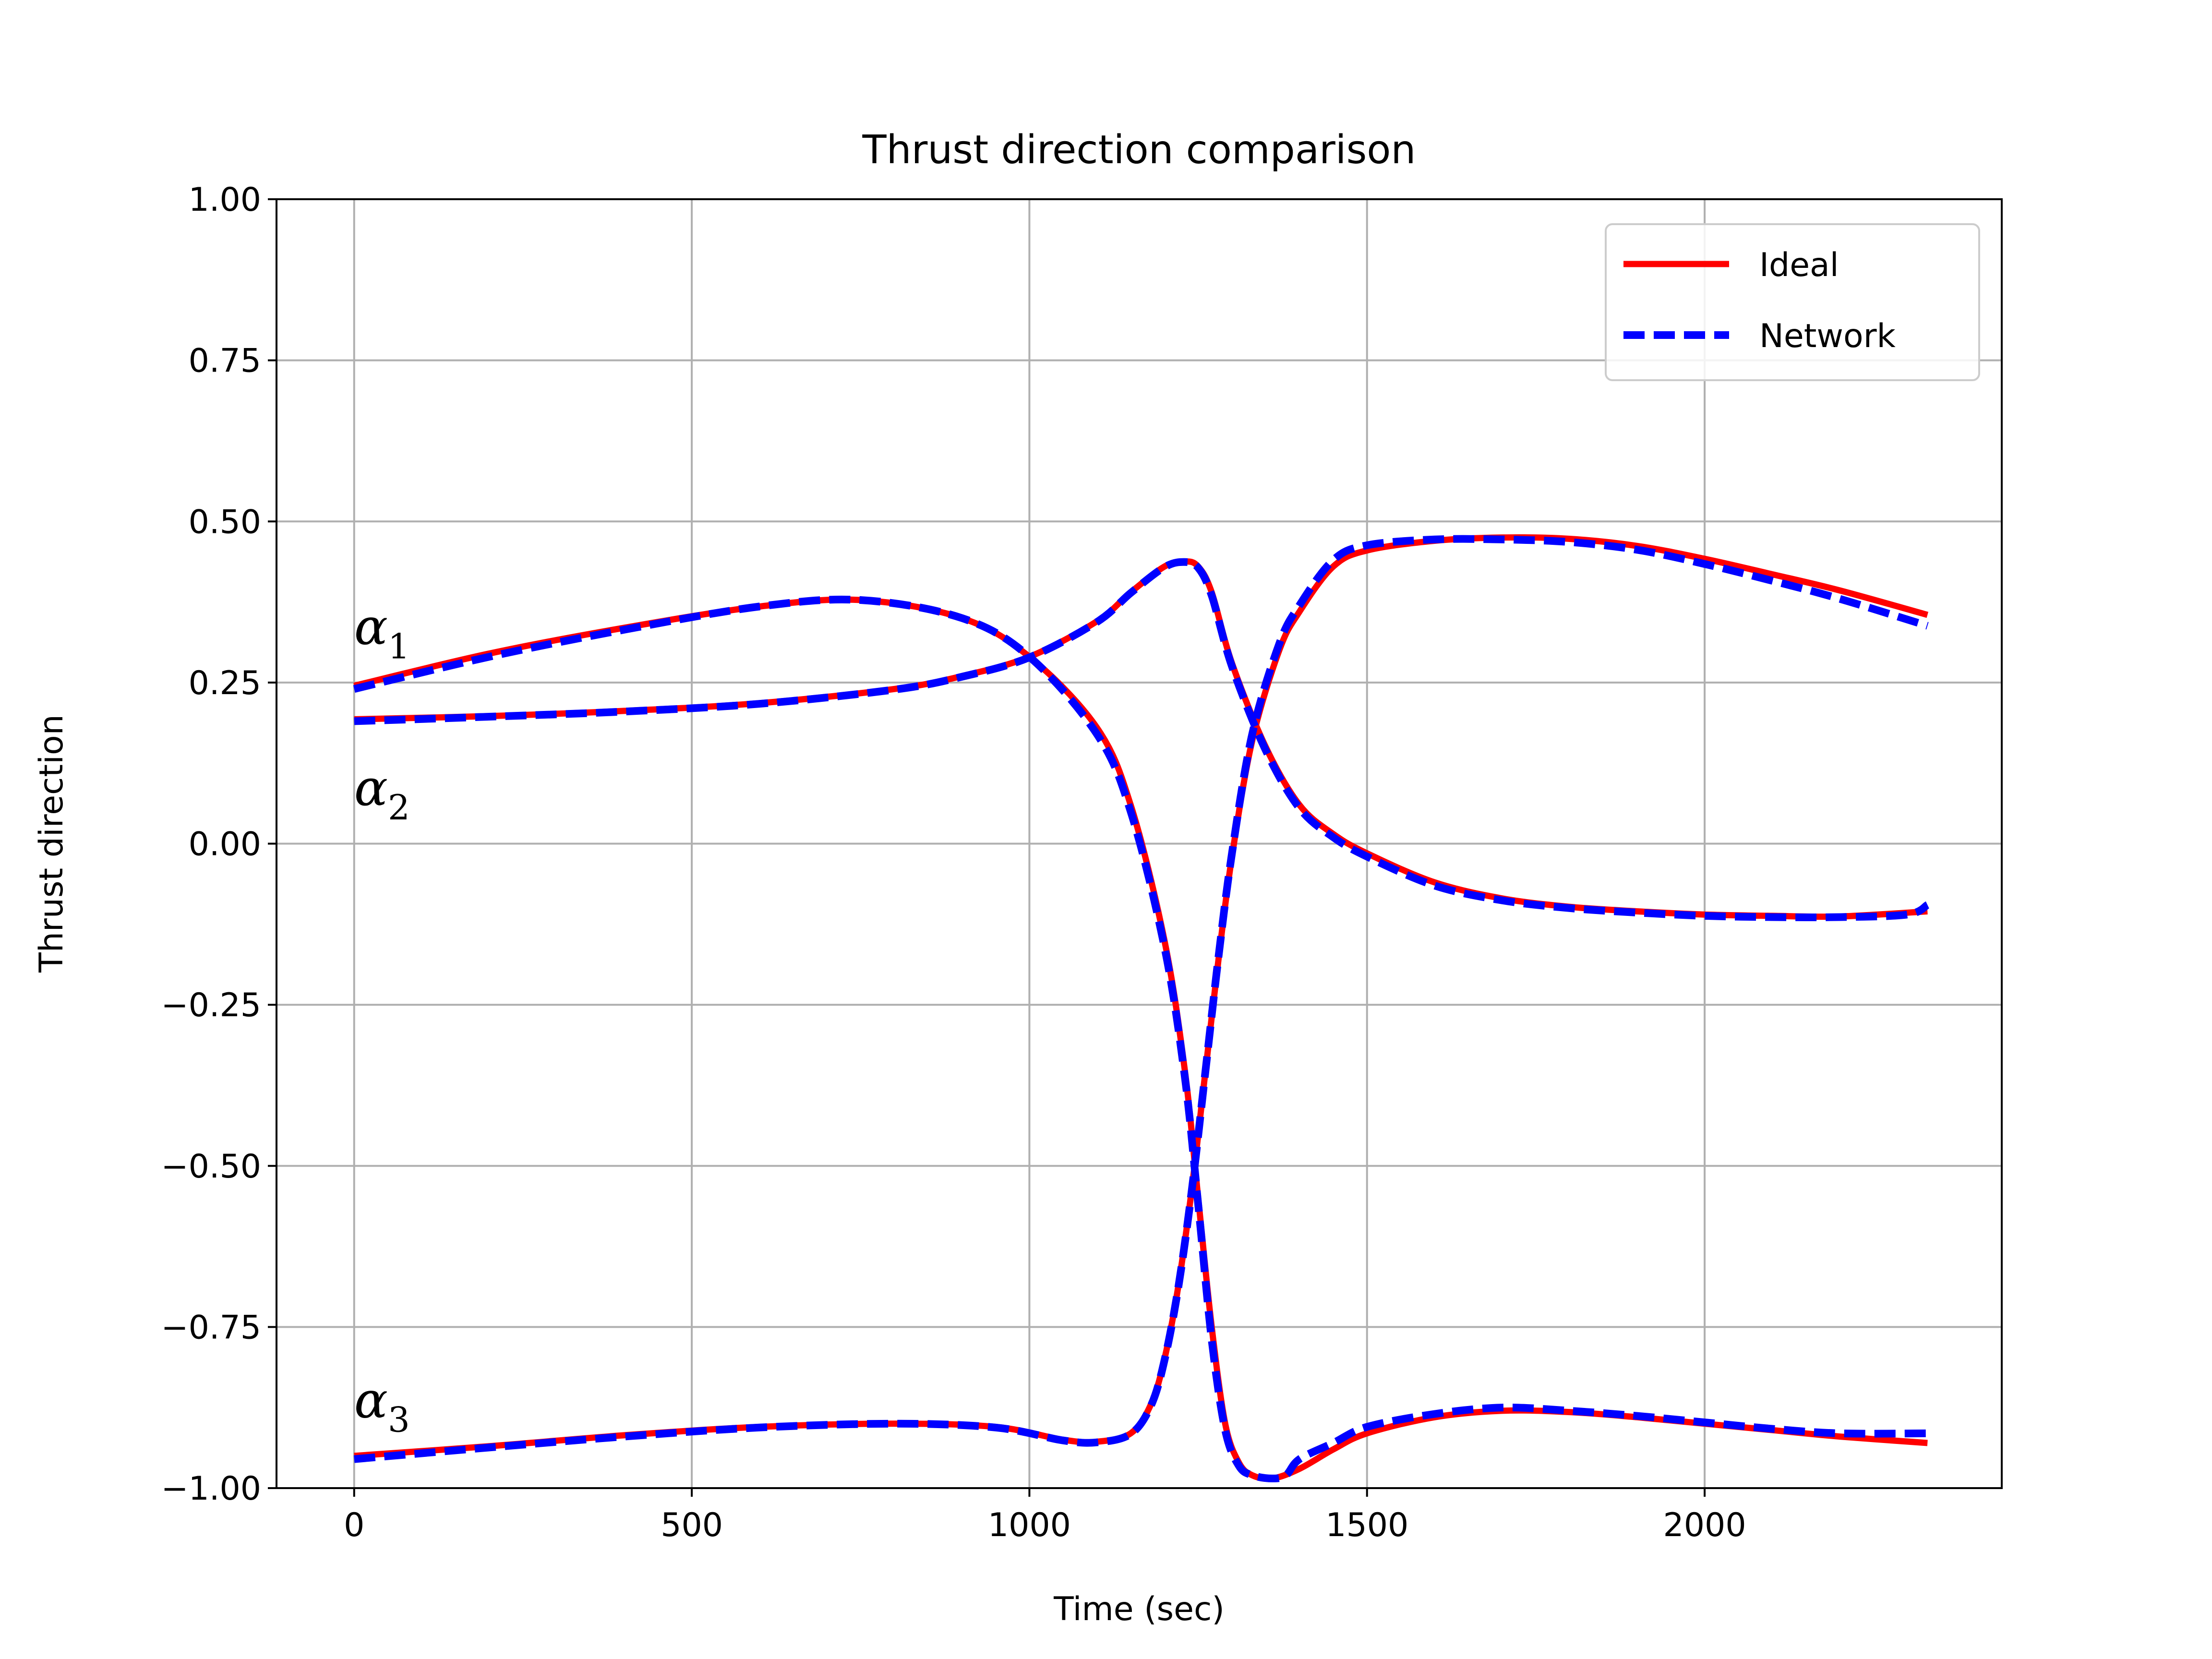 This screenshot has height=1659, width=2212. I want to click on y-tick-label: −0.50, so click(211, 1167).